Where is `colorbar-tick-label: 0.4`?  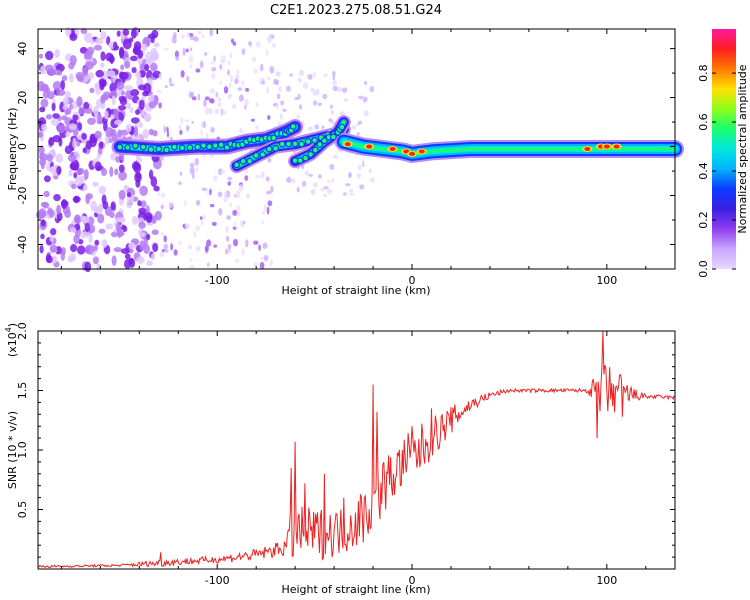
colorbar-tick-label: 0.4 is located at coordinates (703, 171).